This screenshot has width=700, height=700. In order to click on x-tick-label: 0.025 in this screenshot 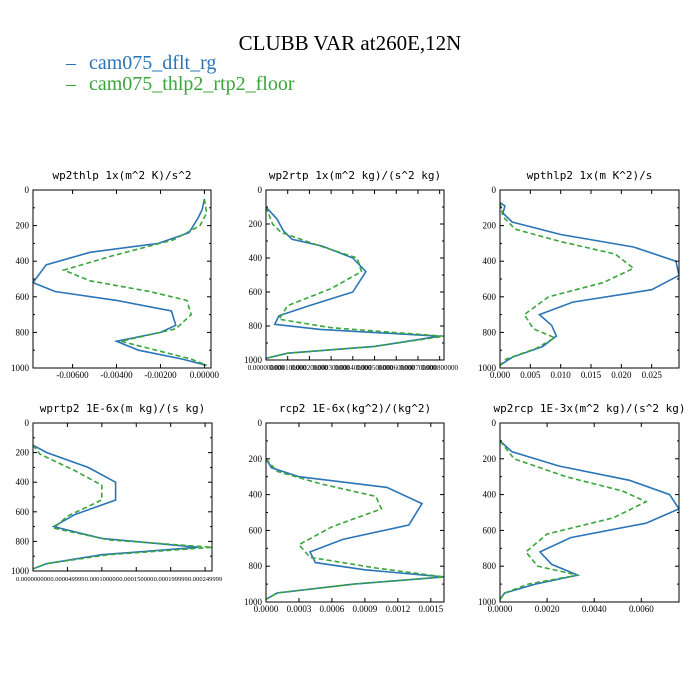, I will do `click(652, 375)`.